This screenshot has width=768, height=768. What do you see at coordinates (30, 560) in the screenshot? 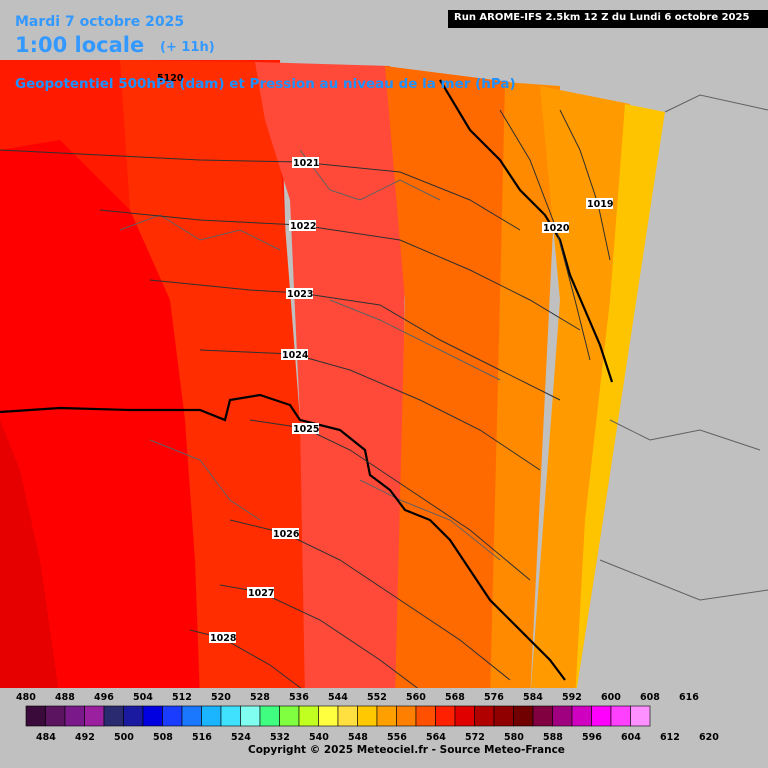
I see `band-588-edge` at bounding box center [30, 560].